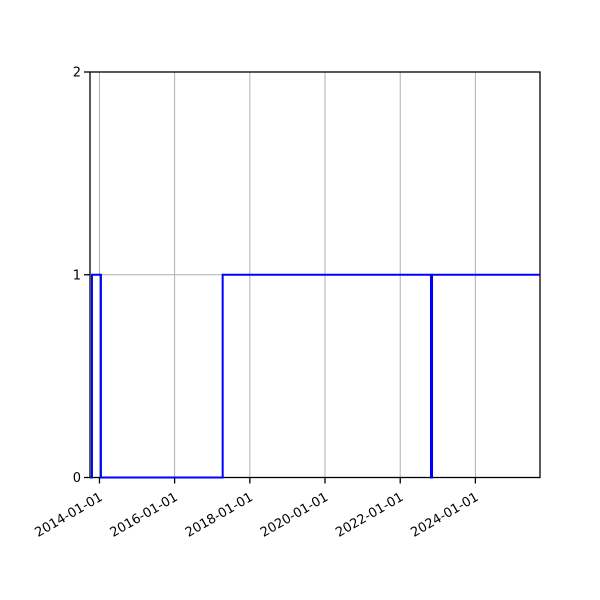 The height and width of the screenshot is (600, 600). Describe the element at coordinates (77, 73) in the screenshot. I see `y-tick-label: 2` at that location.